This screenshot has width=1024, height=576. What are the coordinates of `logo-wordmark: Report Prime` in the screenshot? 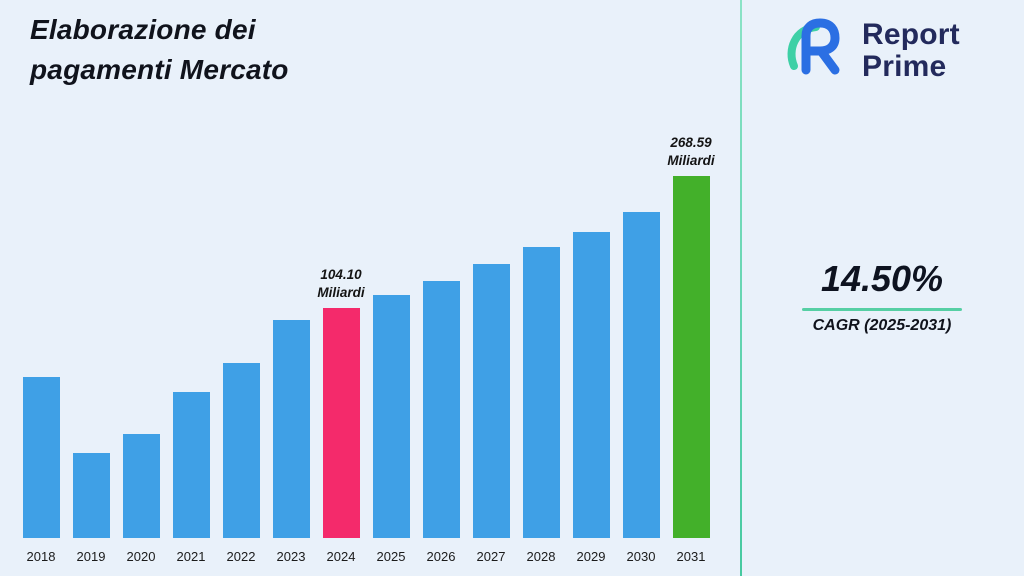 It's located at (911, 50).